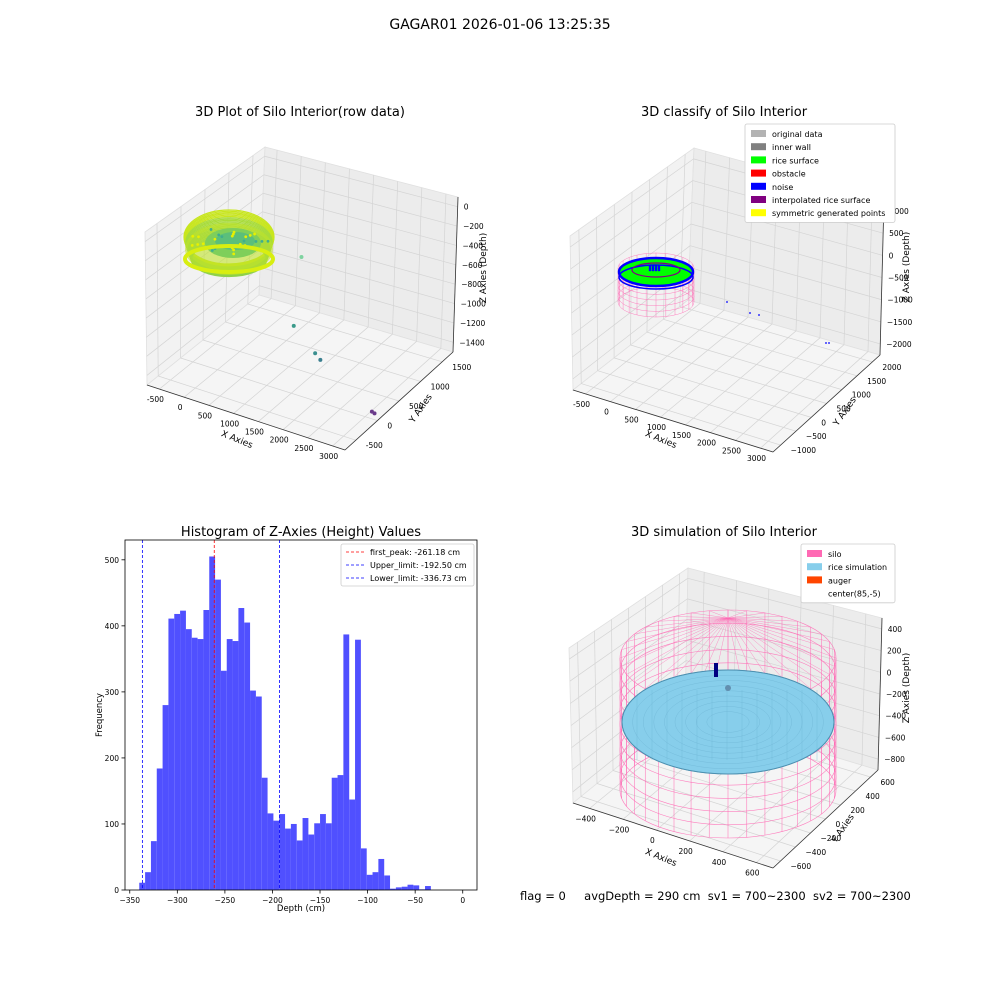  What do you see at coordinates (473, 323) in the screenshot?
I see `z-tick-label: −1200` at bounding box center [473, 323].